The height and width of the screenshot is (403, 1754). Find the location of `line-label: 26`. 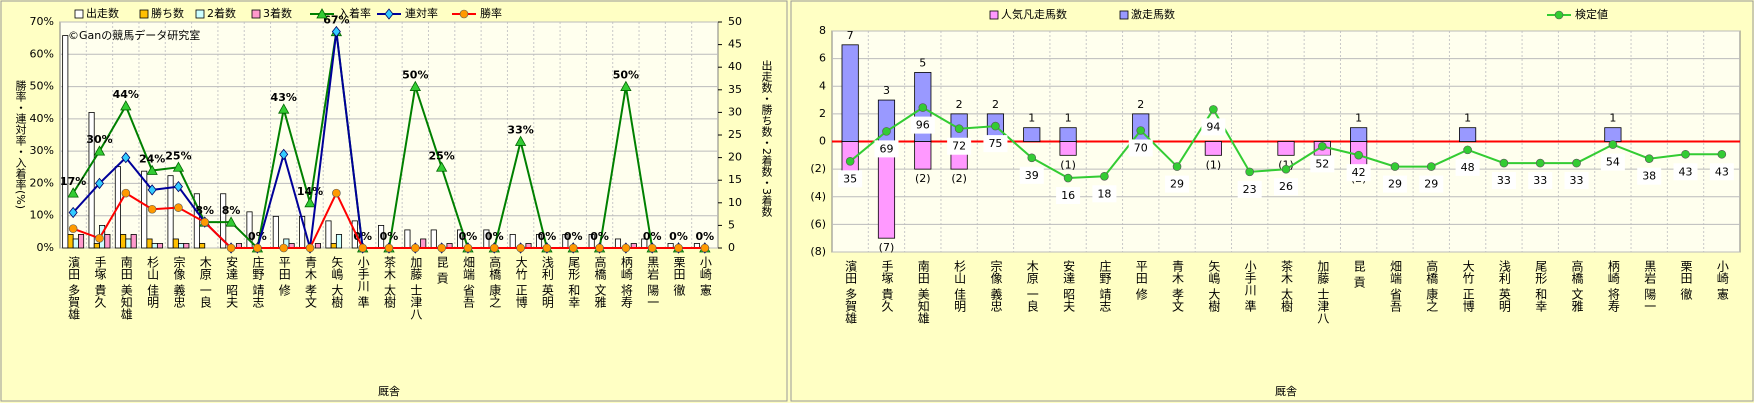

line-label: 26 is located at coordinates (1286, 186).